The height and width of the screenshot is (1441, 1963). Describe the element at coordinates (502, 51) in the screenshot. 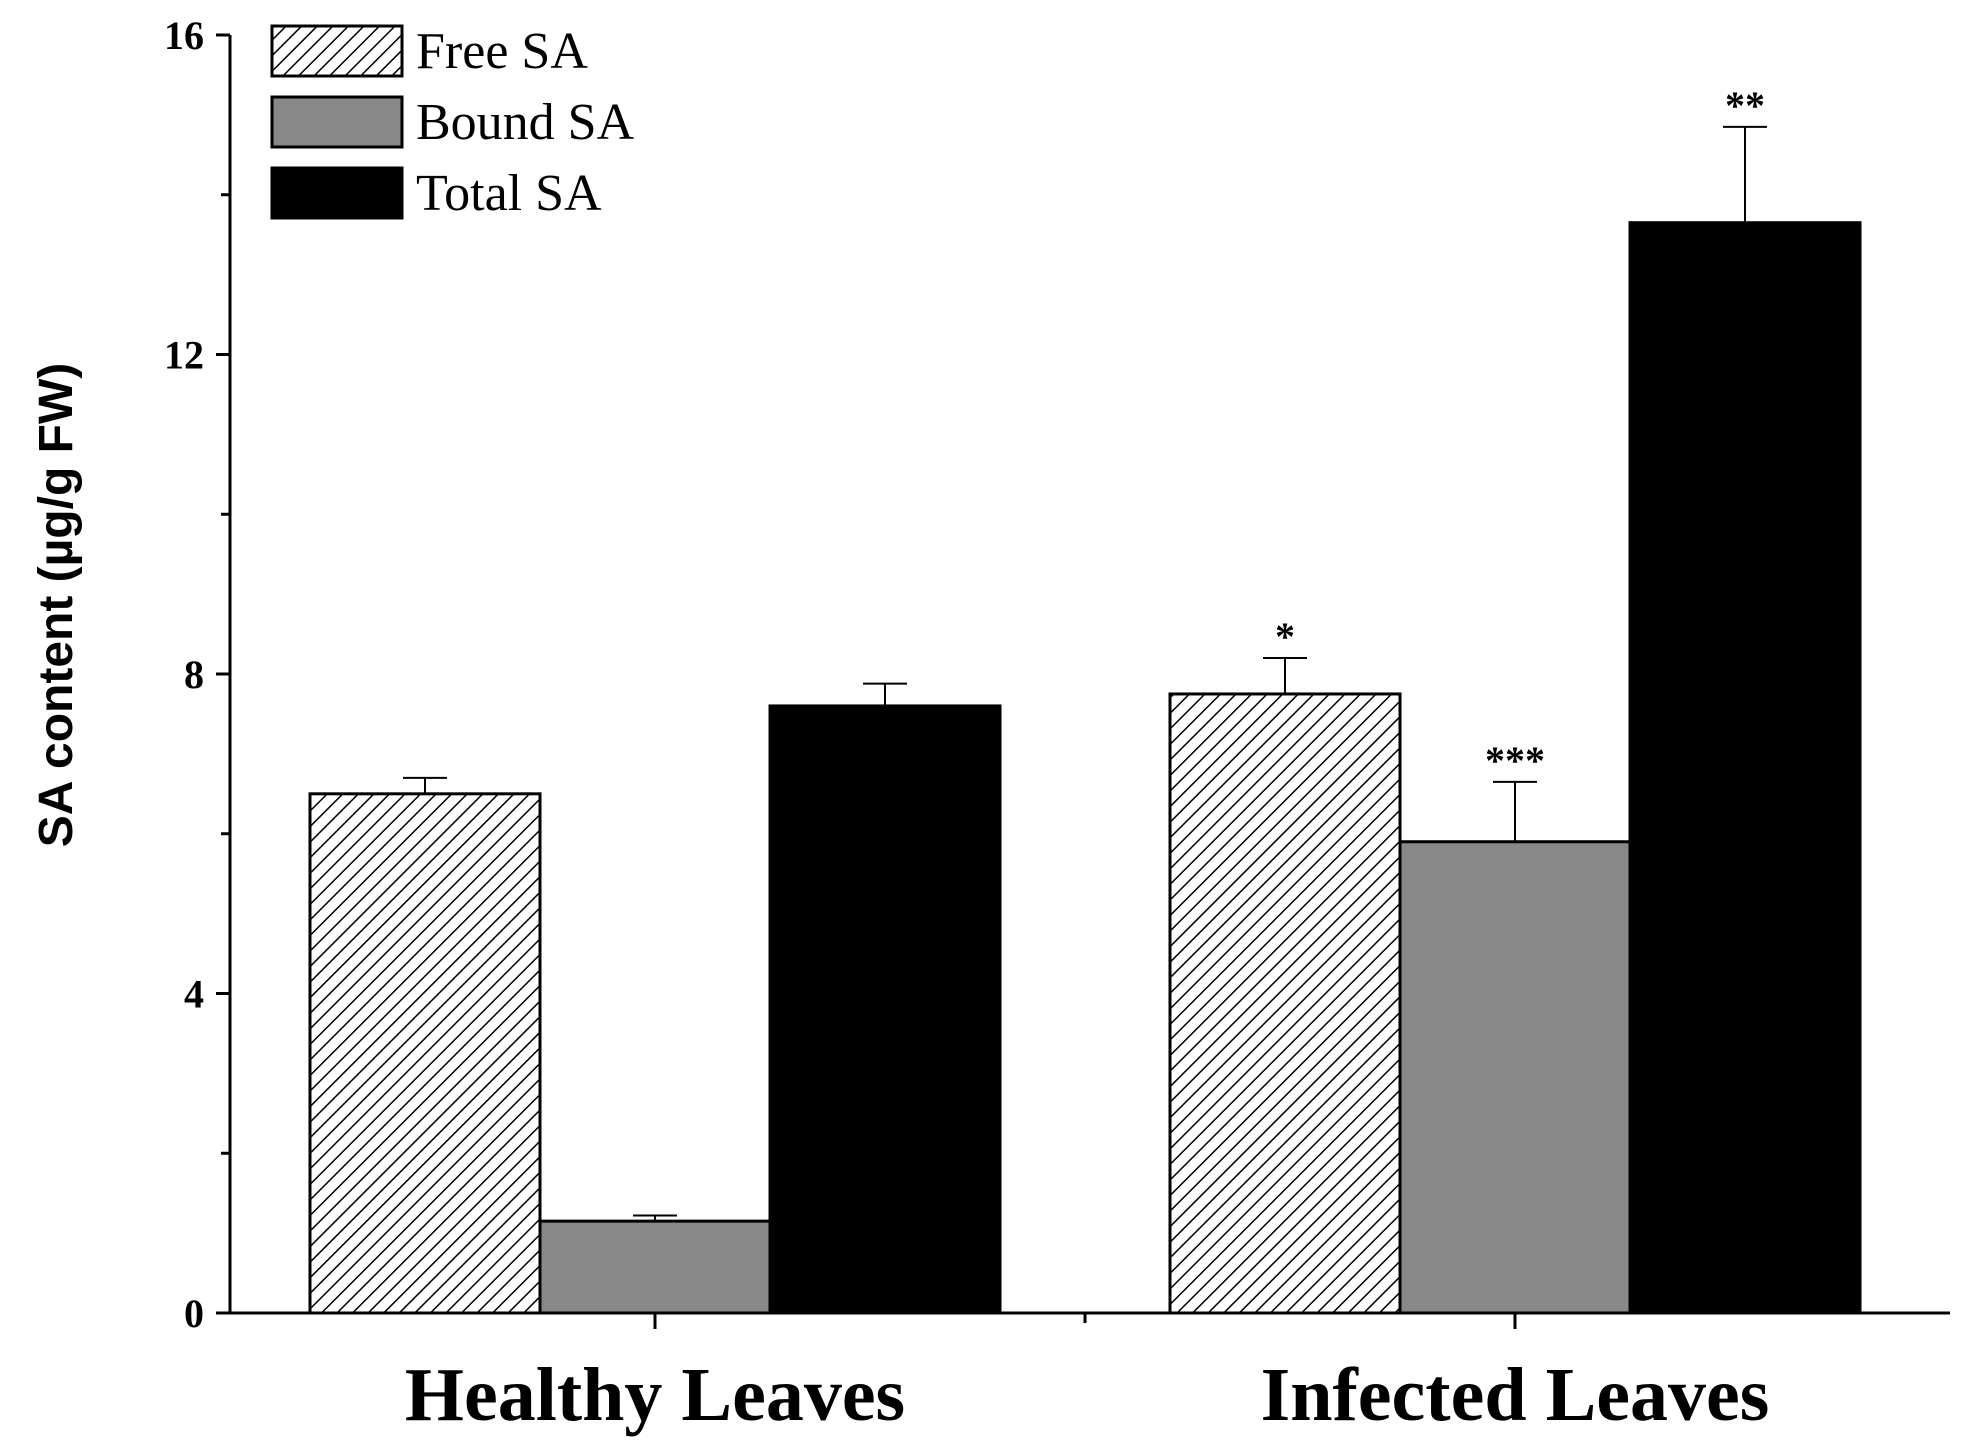

I see `legend-label: Free SA` at that location.